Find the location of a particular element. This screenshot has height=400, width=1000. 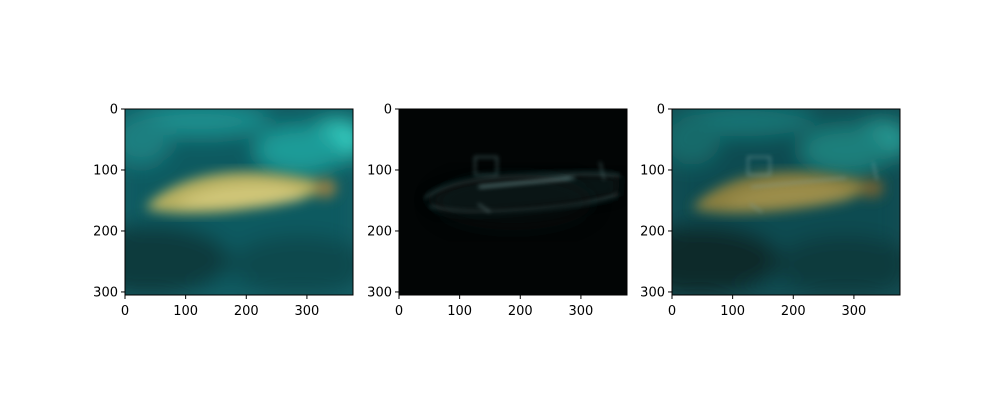

panel-right-y-ticks: 0 100 200 300 is located at coordinates (656, 202).